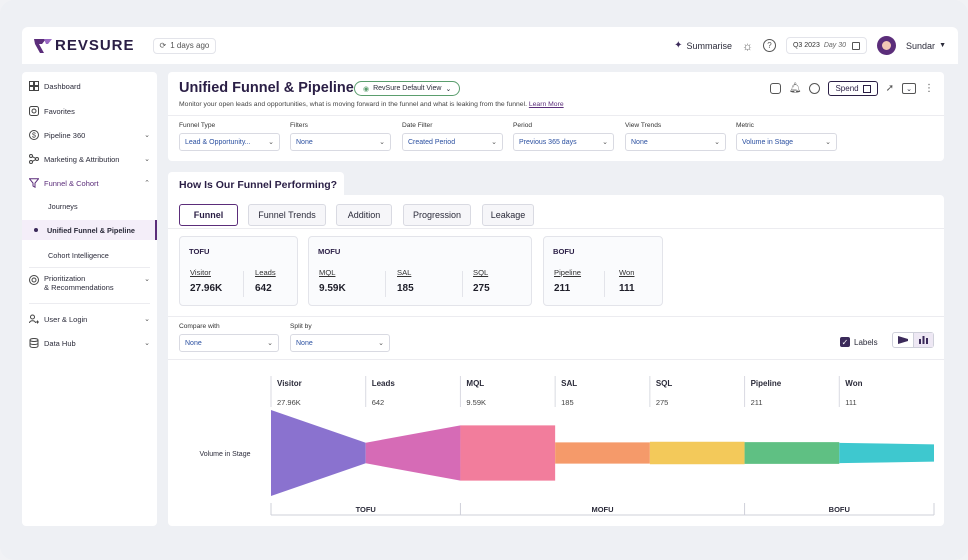 Image resolution: width=968 pixels, height=560 pixels. What do you see at coordinates (59, 111) in the screenshot?
I see `sidebar-item-label: Favorites` at bounding box center [59, 111].